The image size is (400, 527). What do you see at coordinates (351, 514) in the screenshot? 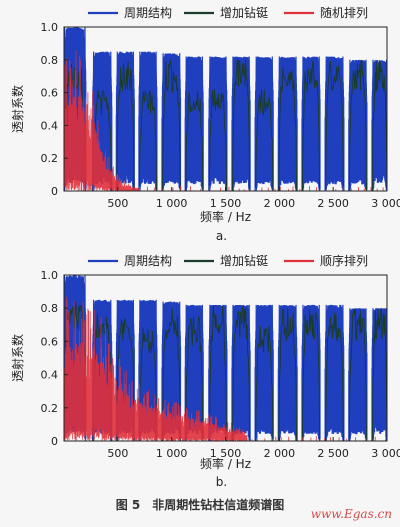
I see `watermark: www.Egas.cn` at bounding box center [351, 514].